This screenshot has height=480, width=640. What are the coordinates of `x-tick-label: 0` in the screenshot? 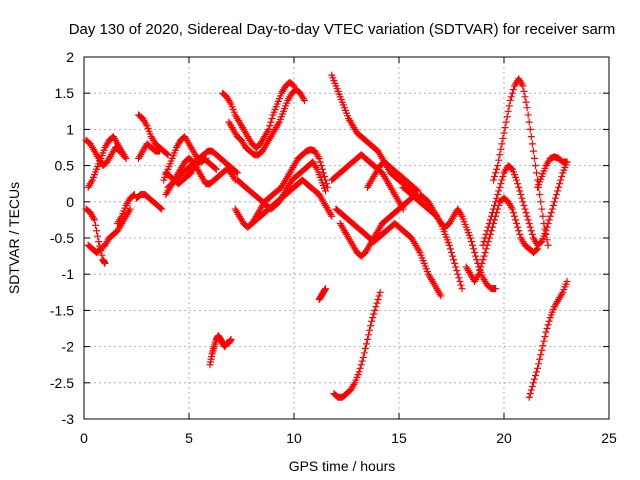 It's located at (84, 438).